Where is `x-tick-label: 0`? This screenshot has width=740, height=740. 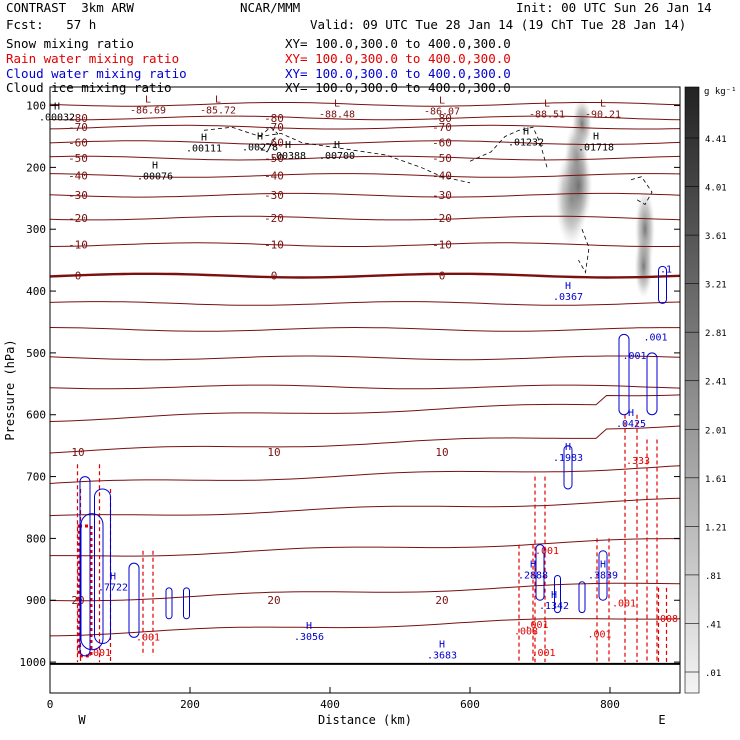
x-tick-label: 0 is located at coordinates (50, 704).